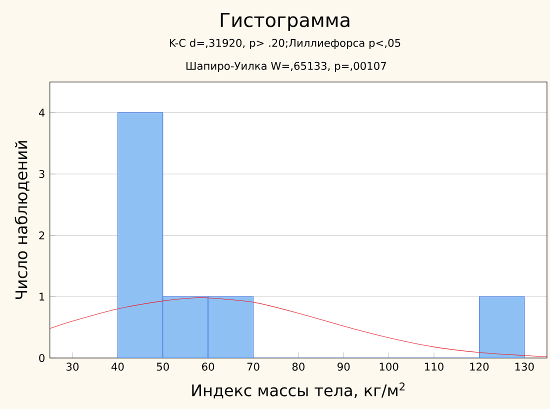 Image resolution: width=550 pixels, height=409 pixels. Describe the element at coordinates (434, 366) in the screenshot. I see `x-tick-label: 110` at that location.